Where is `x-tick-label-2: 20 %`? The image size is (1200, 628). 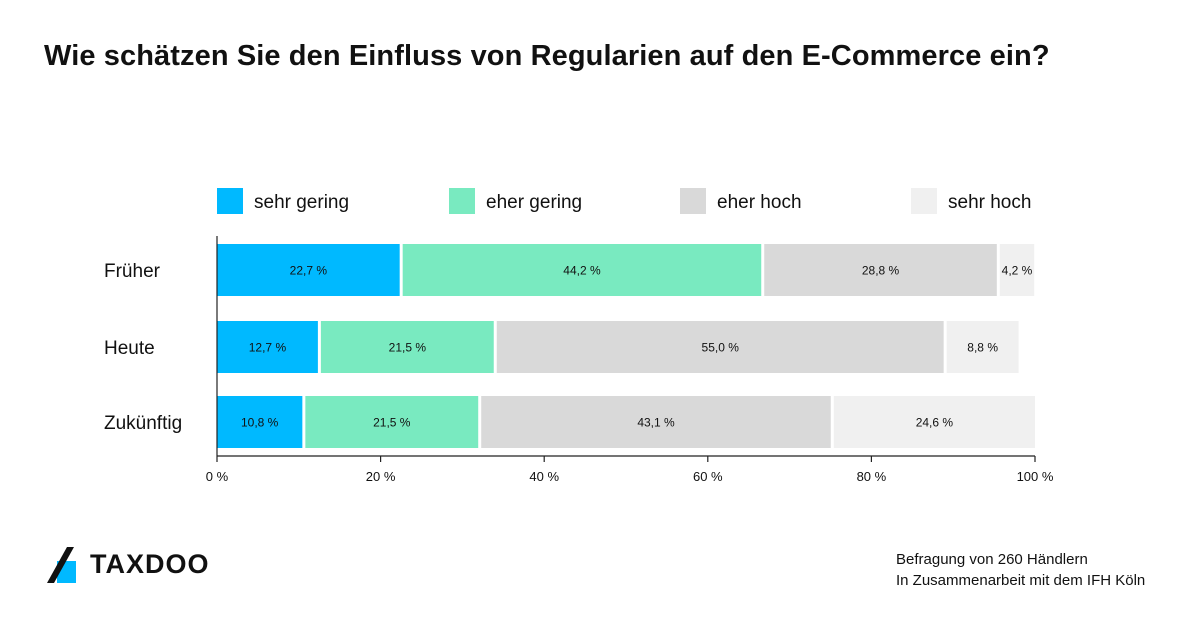
x-tick-label-2: 20 % is located at coordinates (381, 476).